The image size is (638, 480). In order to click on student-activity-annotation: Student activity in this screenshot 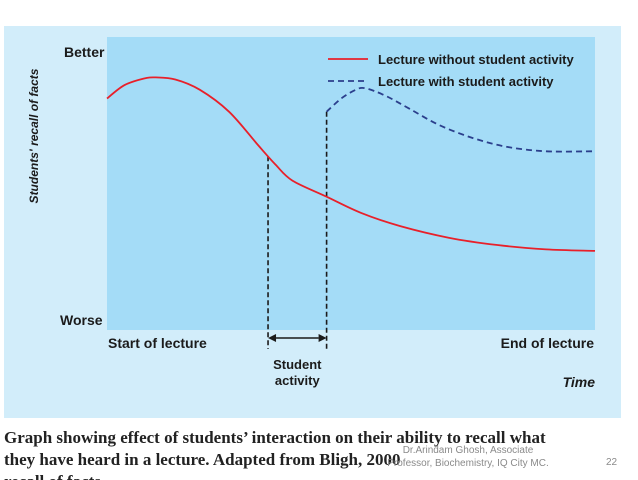, I will do `click(297, 361)`.